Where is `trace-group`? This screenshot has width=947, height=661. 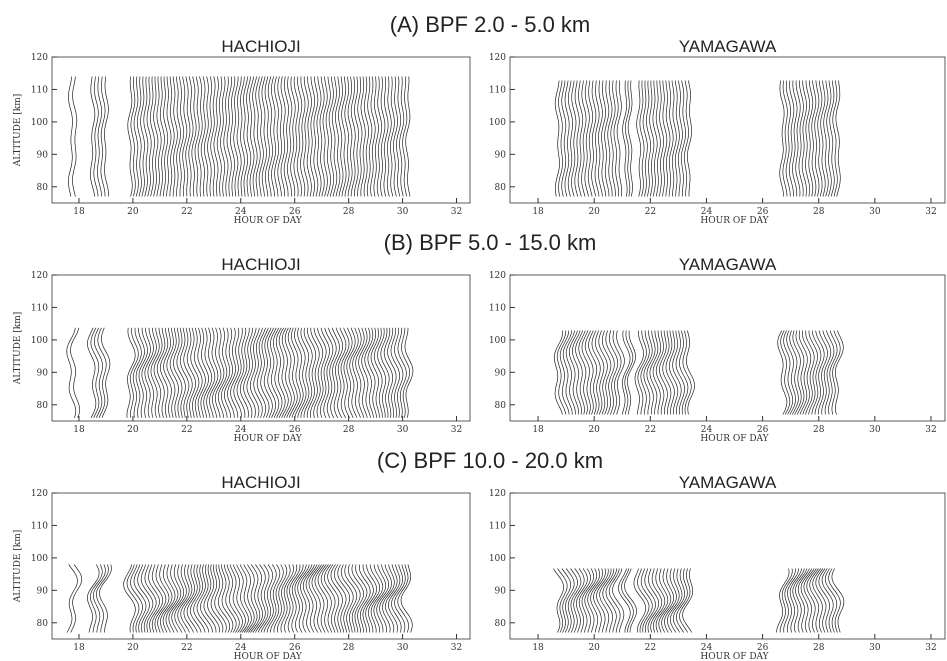 trace-group is located at coordinates (73, 372).